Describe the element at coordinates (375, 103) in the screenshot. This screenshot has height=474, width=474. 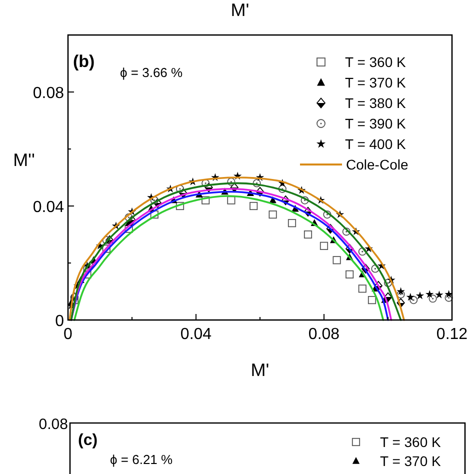
I see `legend-label: T = 380 K` at that location.